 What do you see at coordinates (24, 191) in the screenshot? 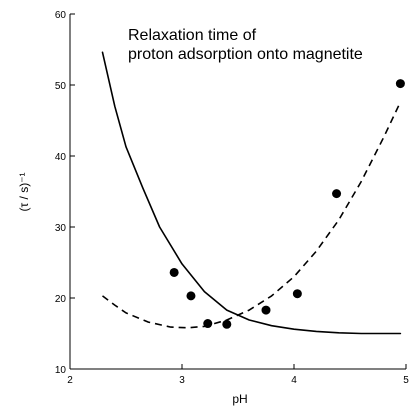
I see `y-axis-label: (τ / s)⁻¹` at bounding box center [24, 191].